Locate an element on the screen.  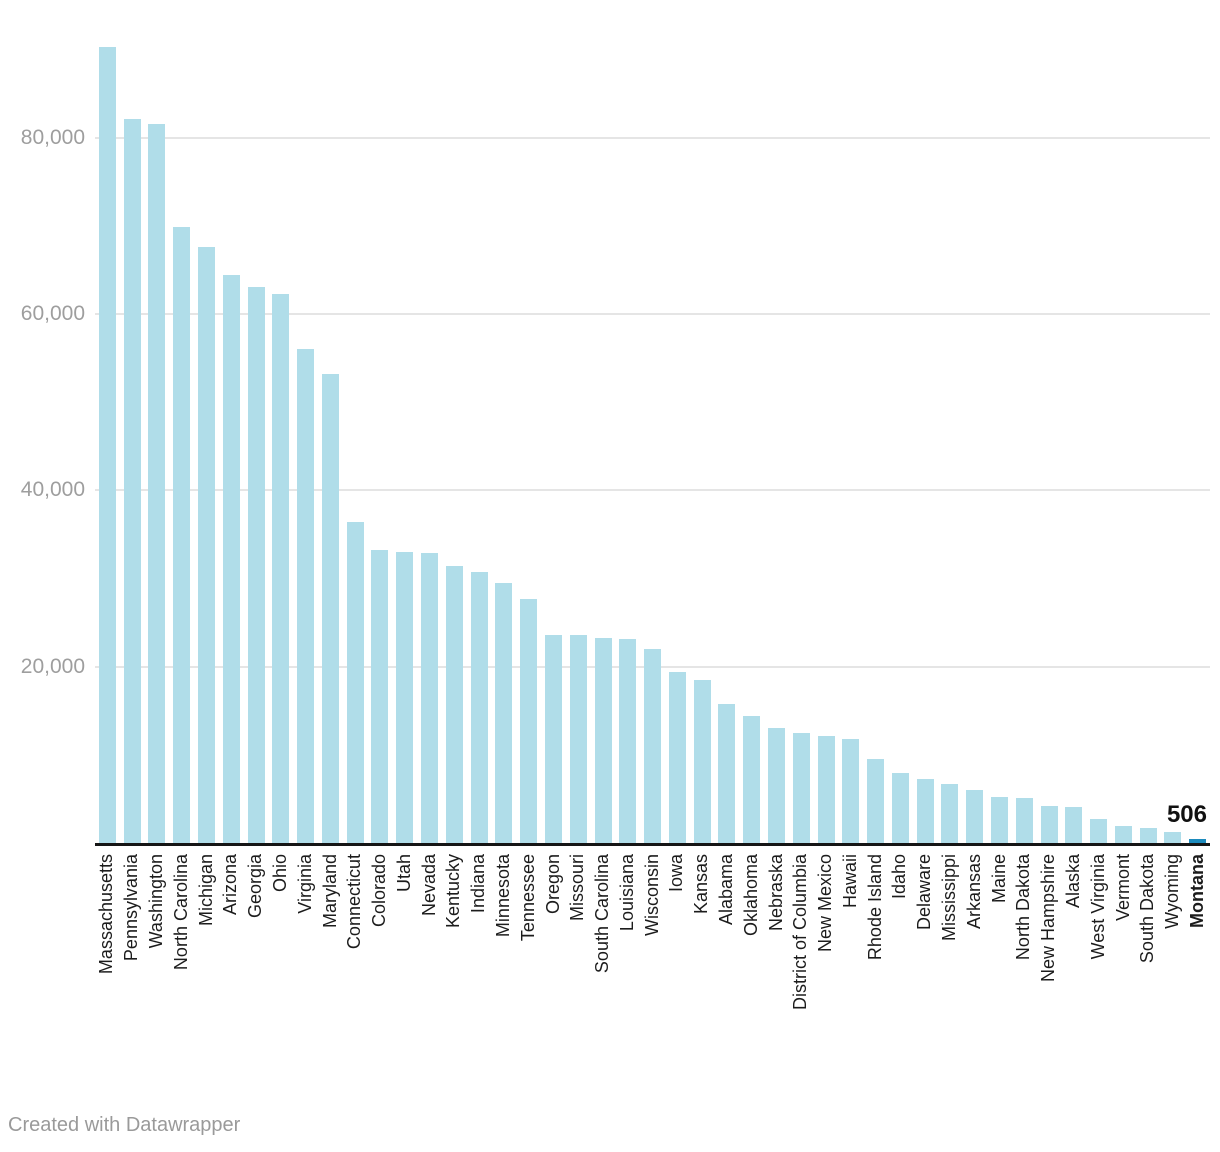
bar-north-dakota is located at coordinates (1024, 820).